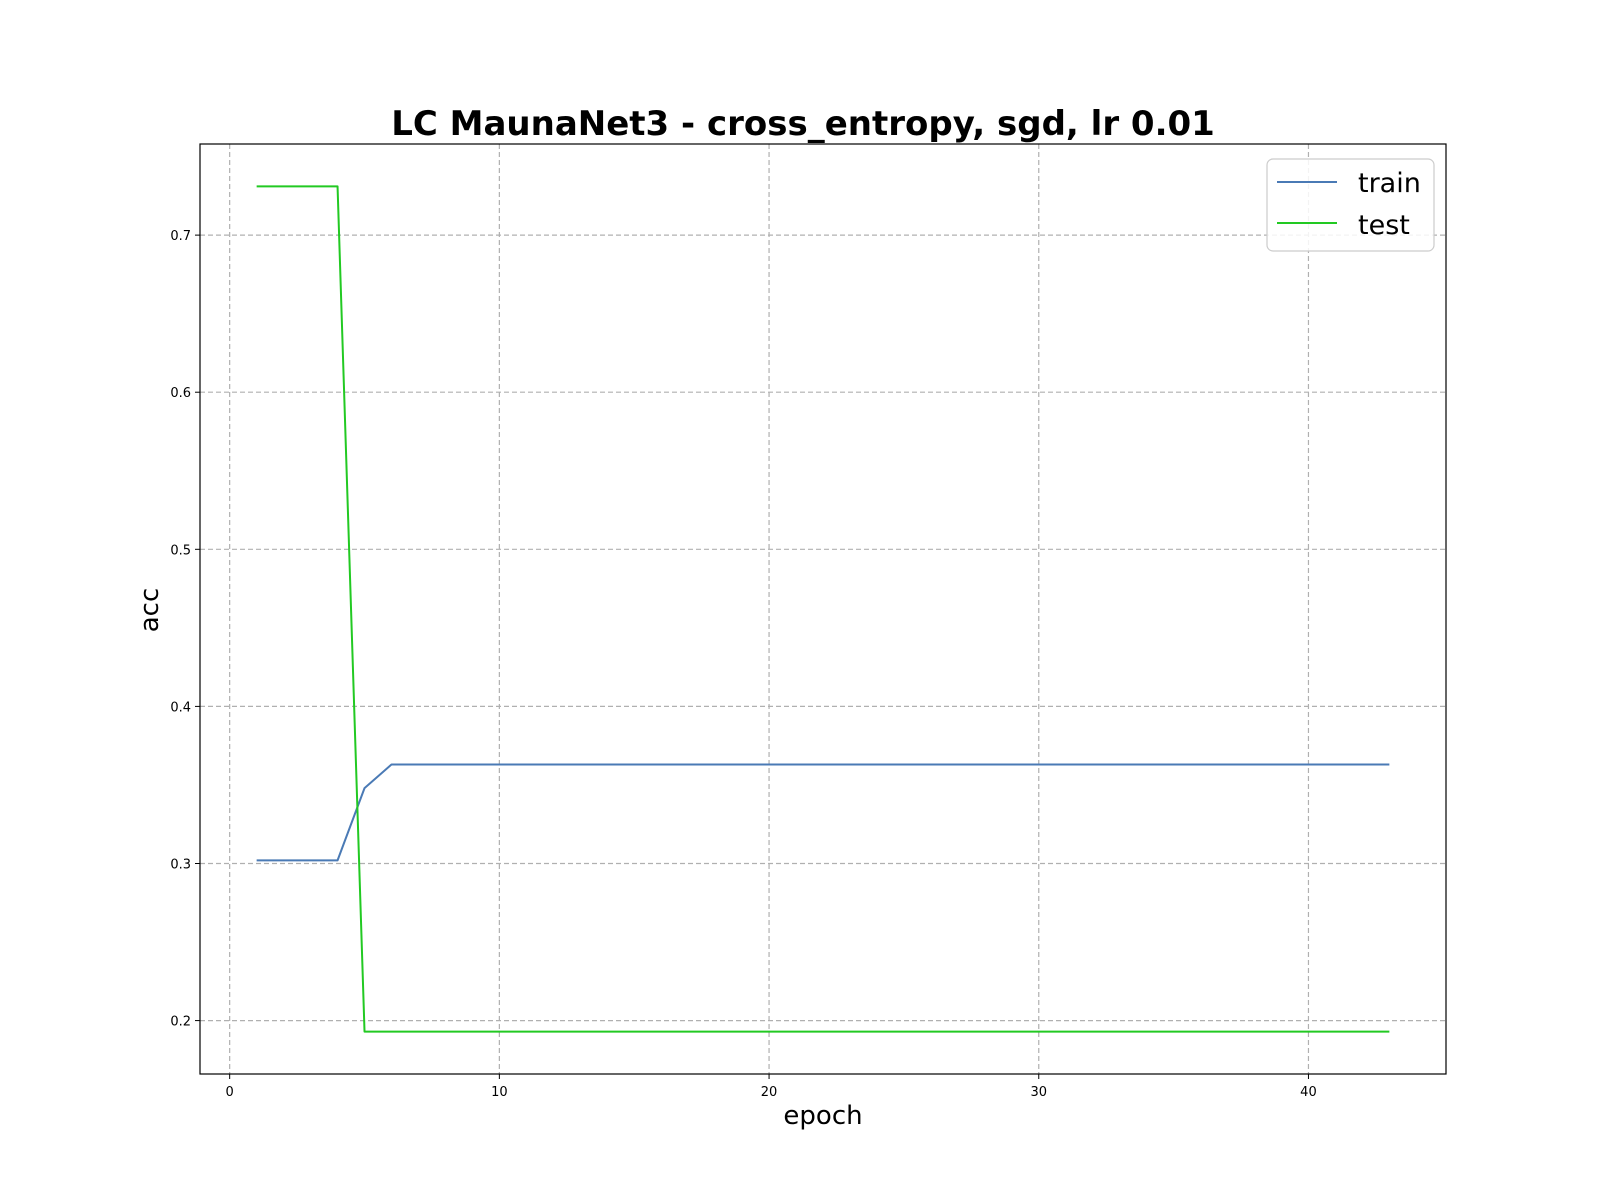  What do you see at coordinates (823, 812) in the screenshot?
I see `series-line-train` at bounding box center [823, 812].